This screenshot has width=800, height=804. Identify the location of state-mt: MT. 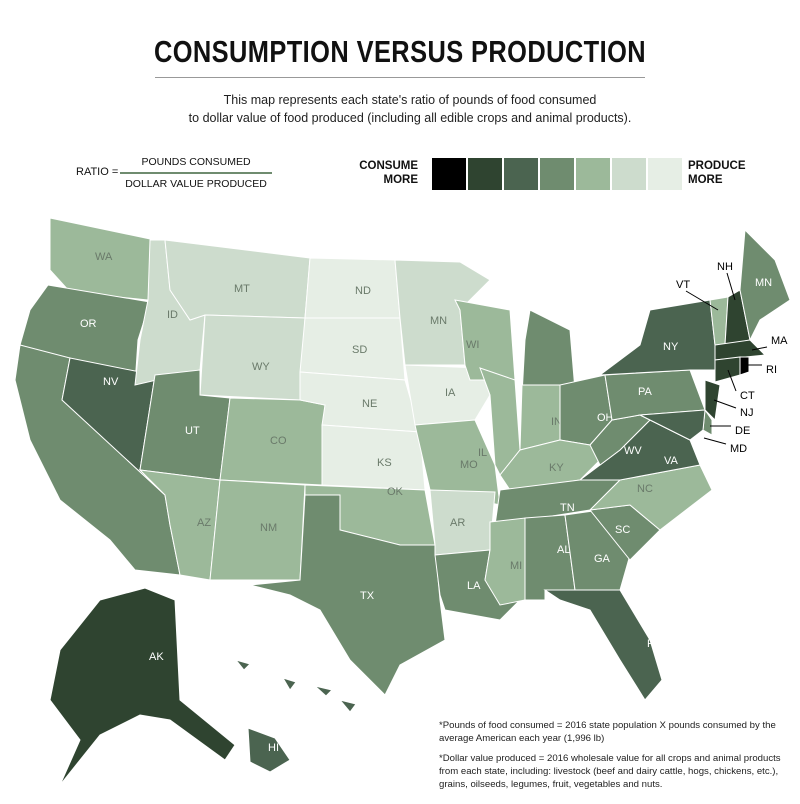
(237, 280).